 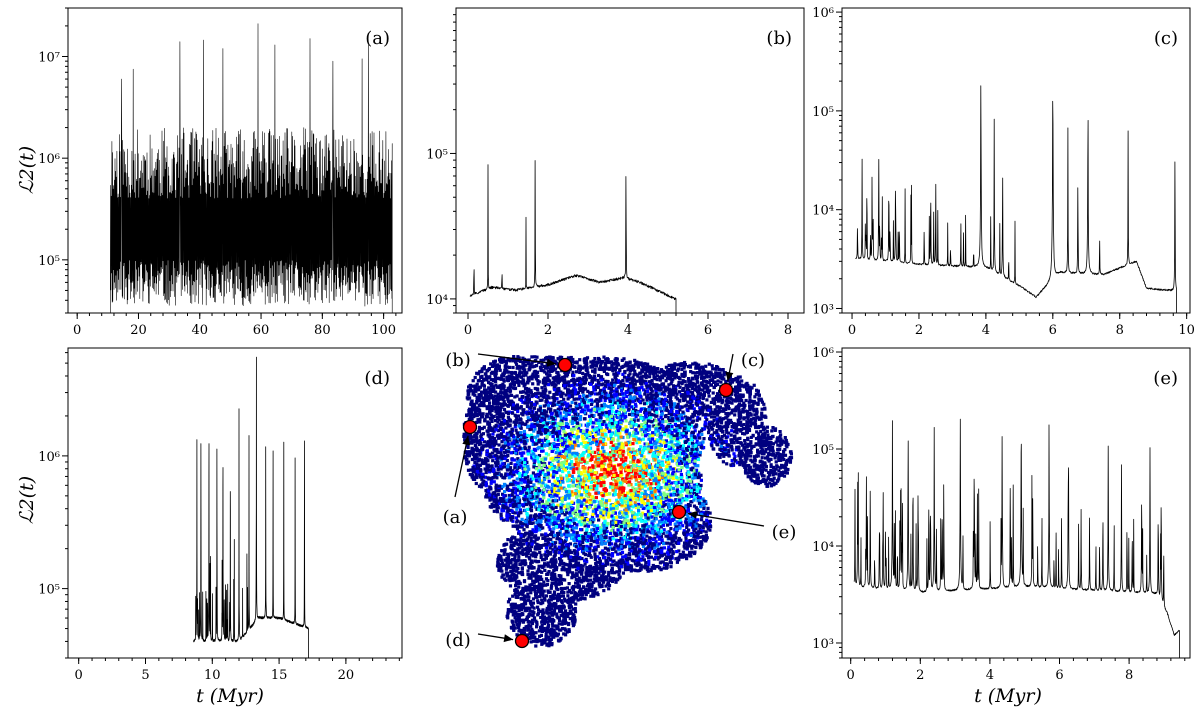 I want to click on series-line-a, so click(x=251, y=168).